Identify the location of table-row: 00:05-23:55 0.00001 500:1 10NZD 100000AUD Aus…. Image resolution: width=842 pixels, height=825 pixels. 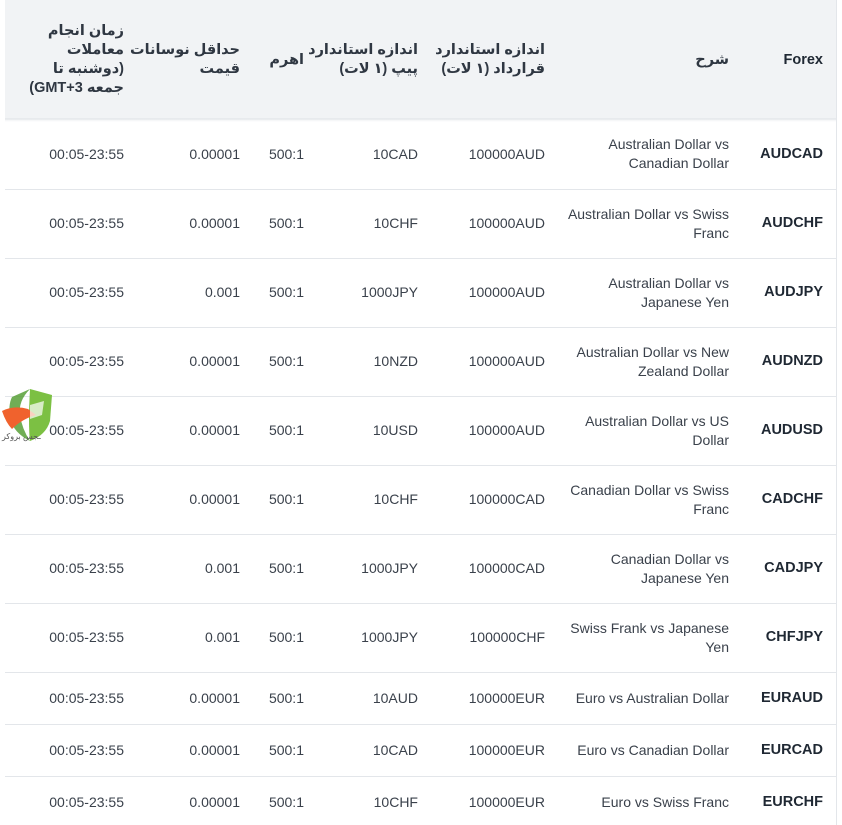
(421, 361).